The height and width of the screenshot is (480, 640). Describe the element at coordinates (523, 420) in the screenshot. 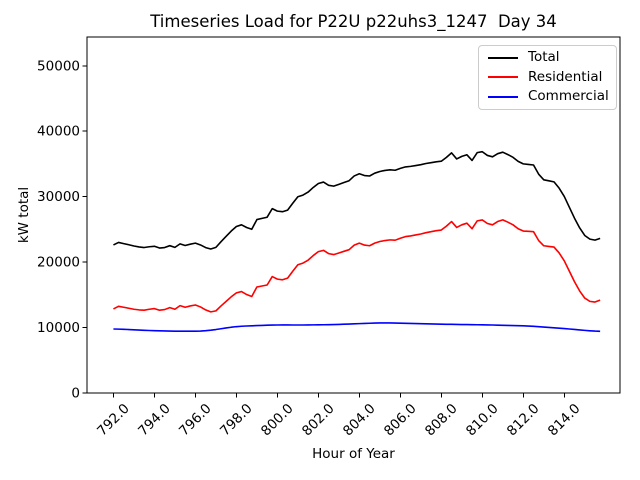

I see `x-tick-label: 812.0` at that location.